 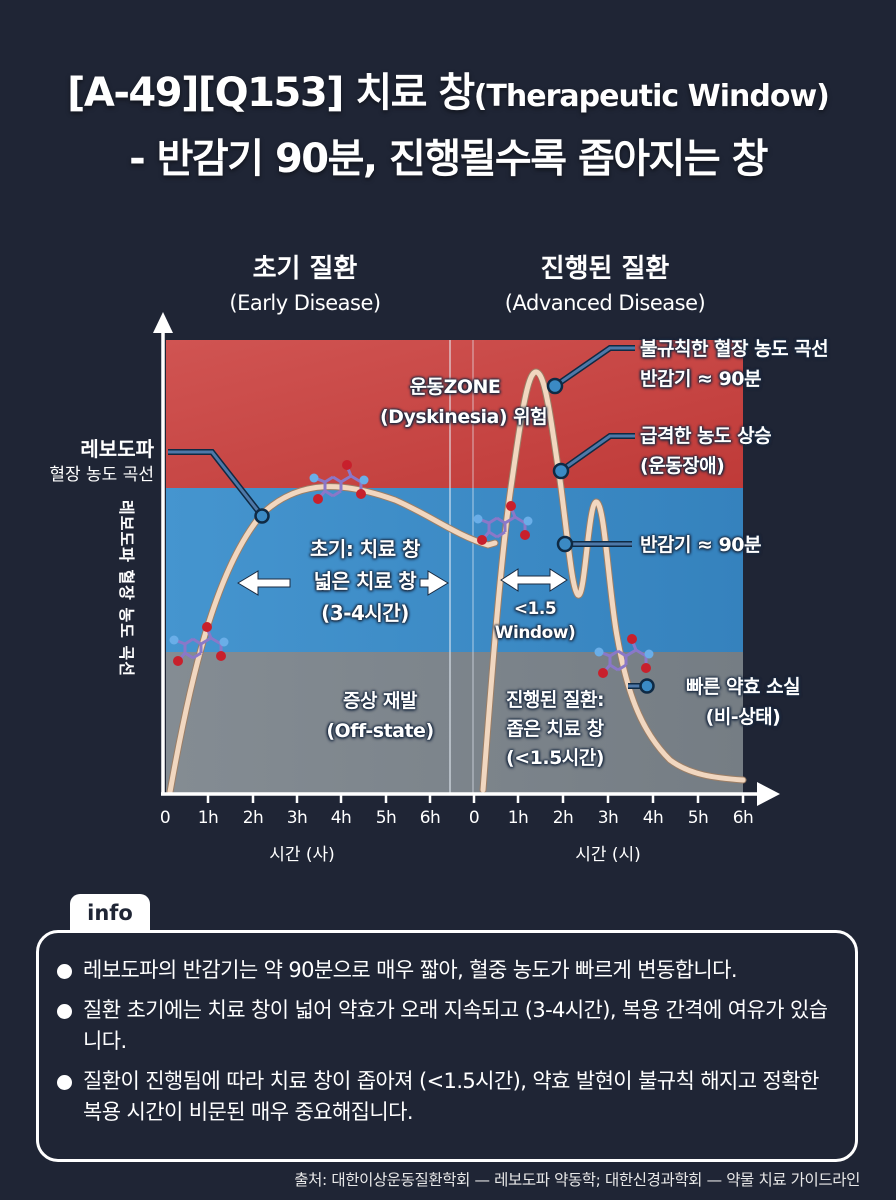 What do you see at coordinates (608, 855) in the screenshot?
I see `x-axis-label-advanced: 시간 (시)` at bounding box center [608, 855].